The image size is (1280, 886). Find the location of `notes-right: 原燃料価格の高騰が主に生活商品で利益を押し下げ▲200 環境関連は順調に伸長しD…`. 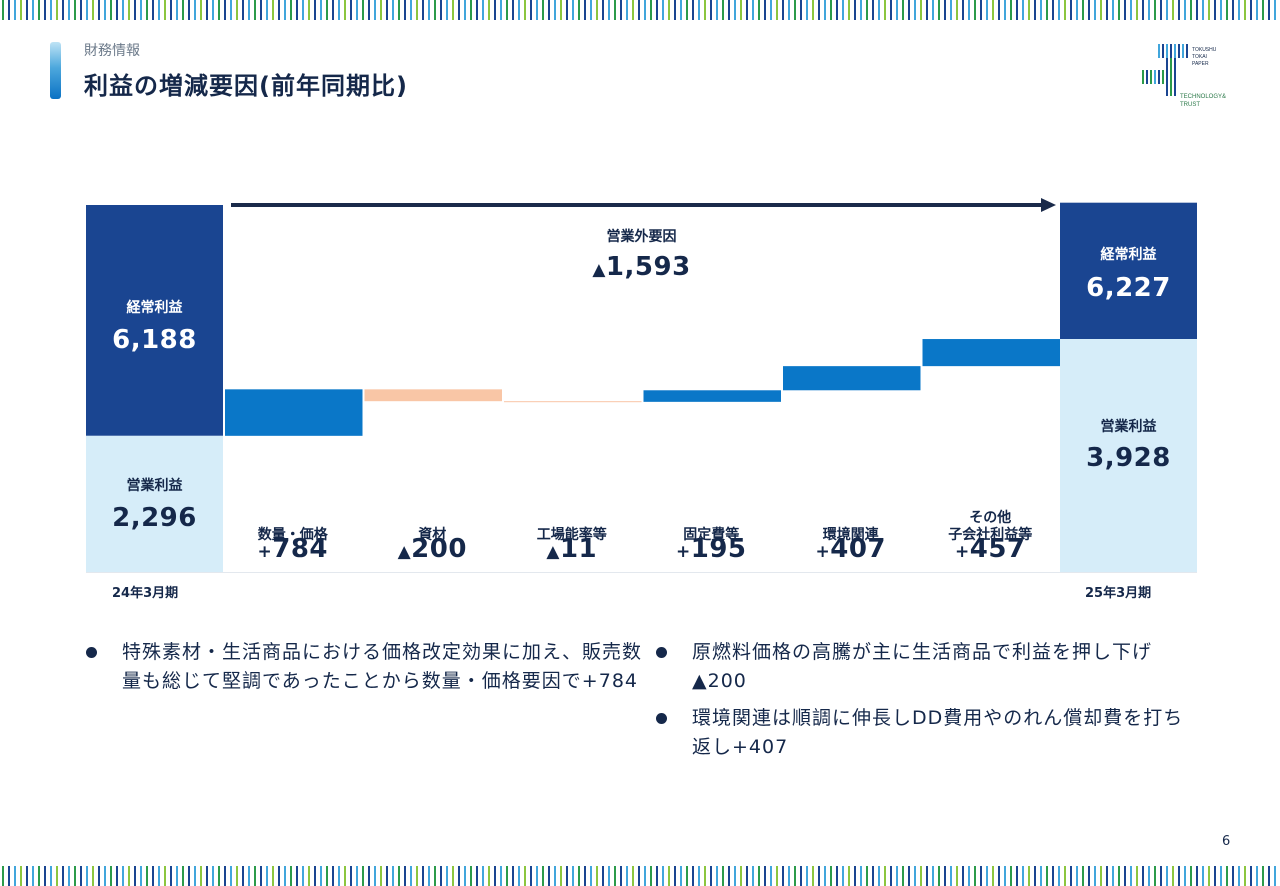

notes-right: 原燃料価格の高騰が主に生活商品で利益を押し下げ▲200 環境関連は順調に伸長しD… is located at coordinates (926, 704).